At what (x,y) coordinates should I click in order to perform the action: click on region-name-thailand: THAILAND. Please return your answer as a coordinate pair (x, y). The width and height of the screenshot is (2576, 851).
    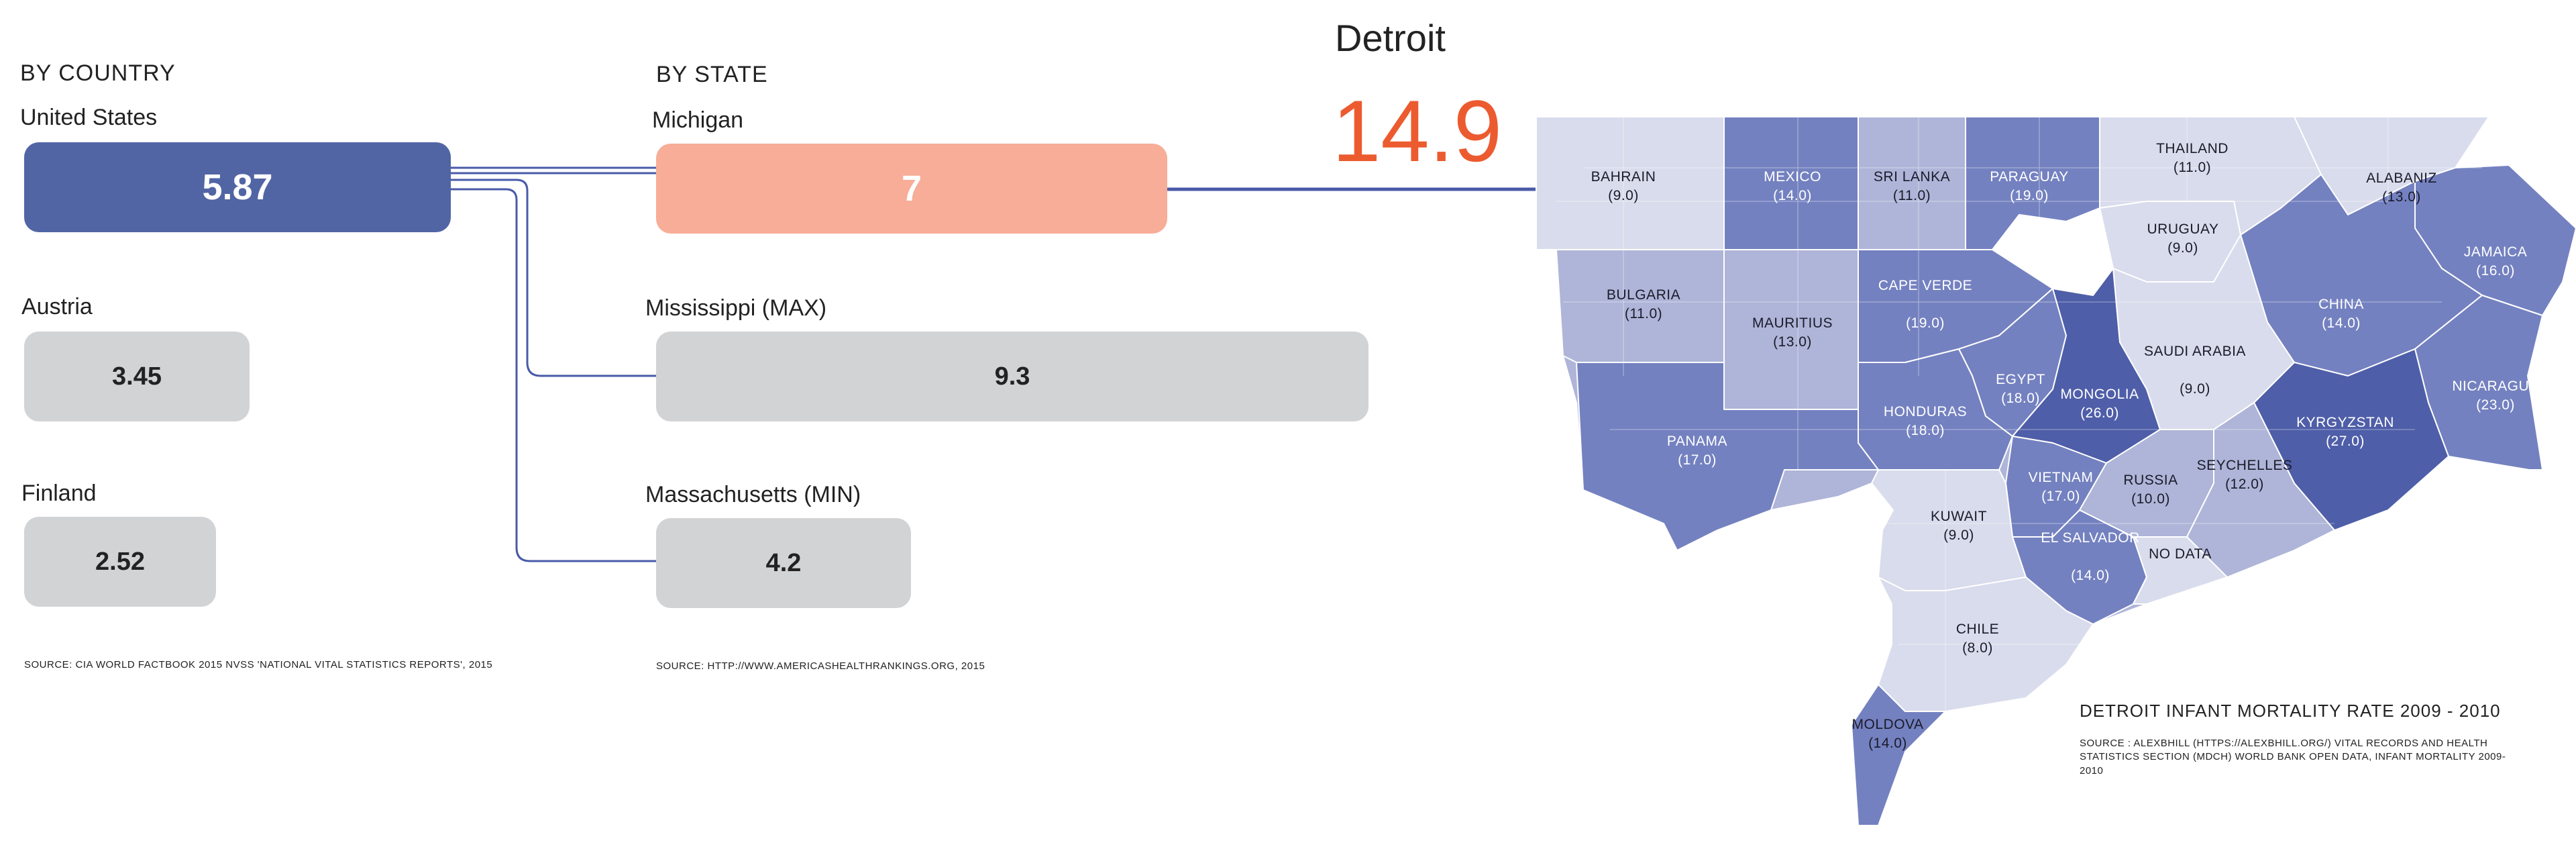
    Looking at the image, I should click on (2192, 148).